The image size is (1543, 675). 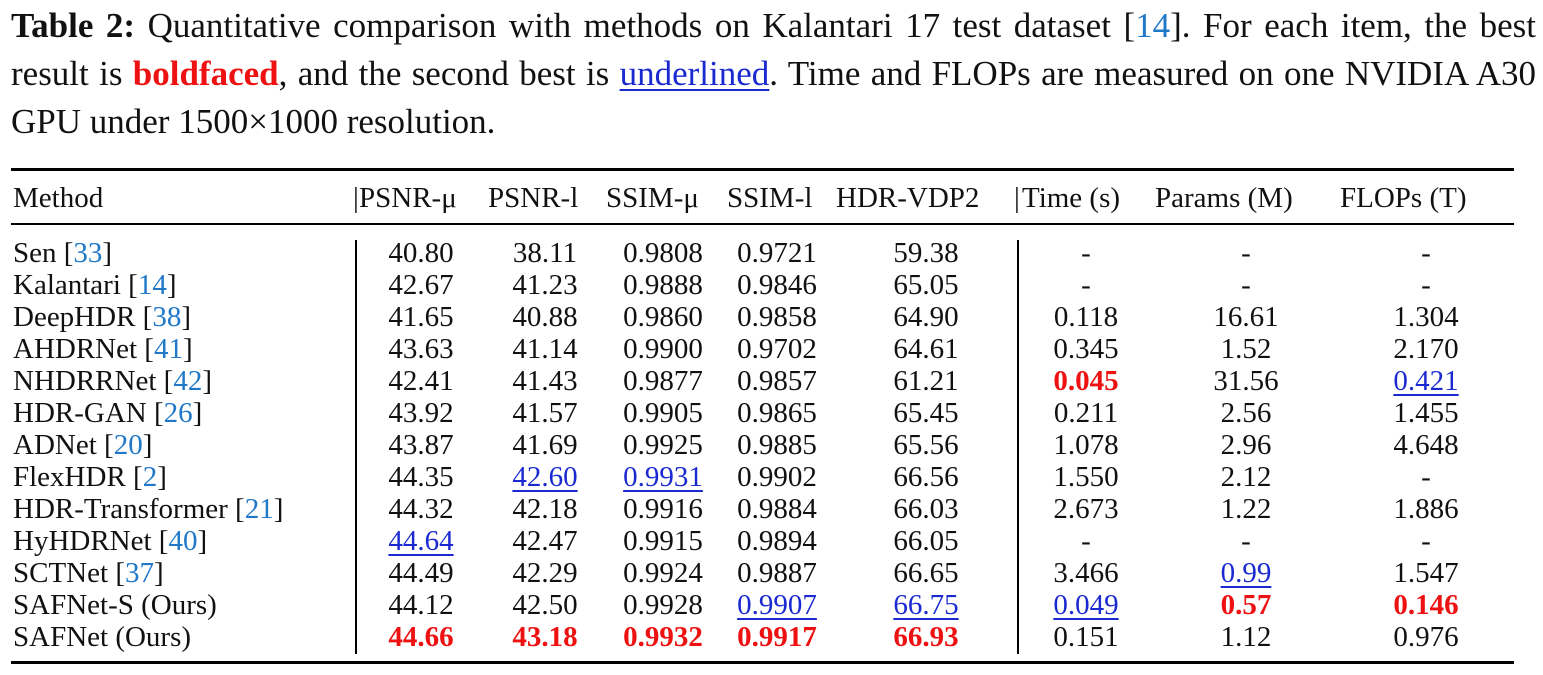 What do you see at coordinates (545, 541) in the screenshot?
I see `value-cell-psnr-l: 42.47` at bounding box center [545, 541].